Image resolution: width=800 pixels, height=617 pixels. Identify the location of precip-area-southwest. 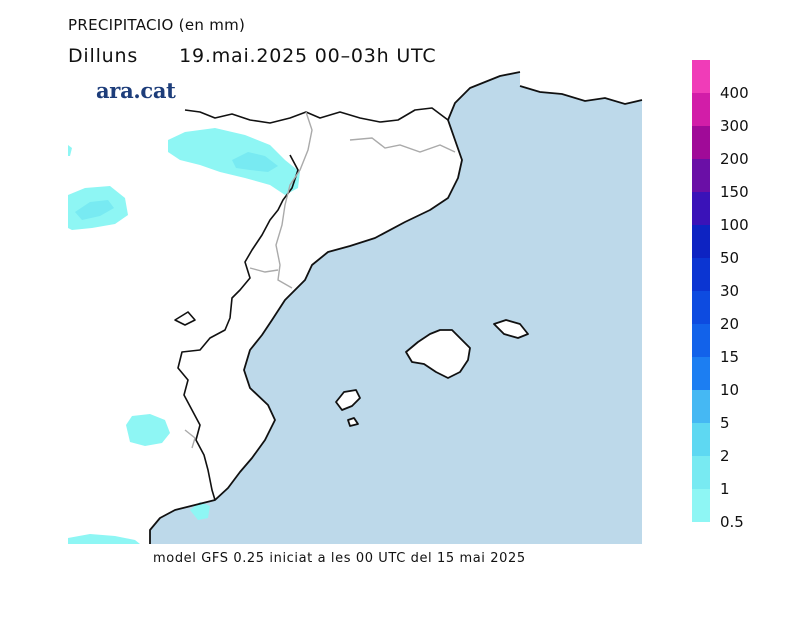
(148, 430).